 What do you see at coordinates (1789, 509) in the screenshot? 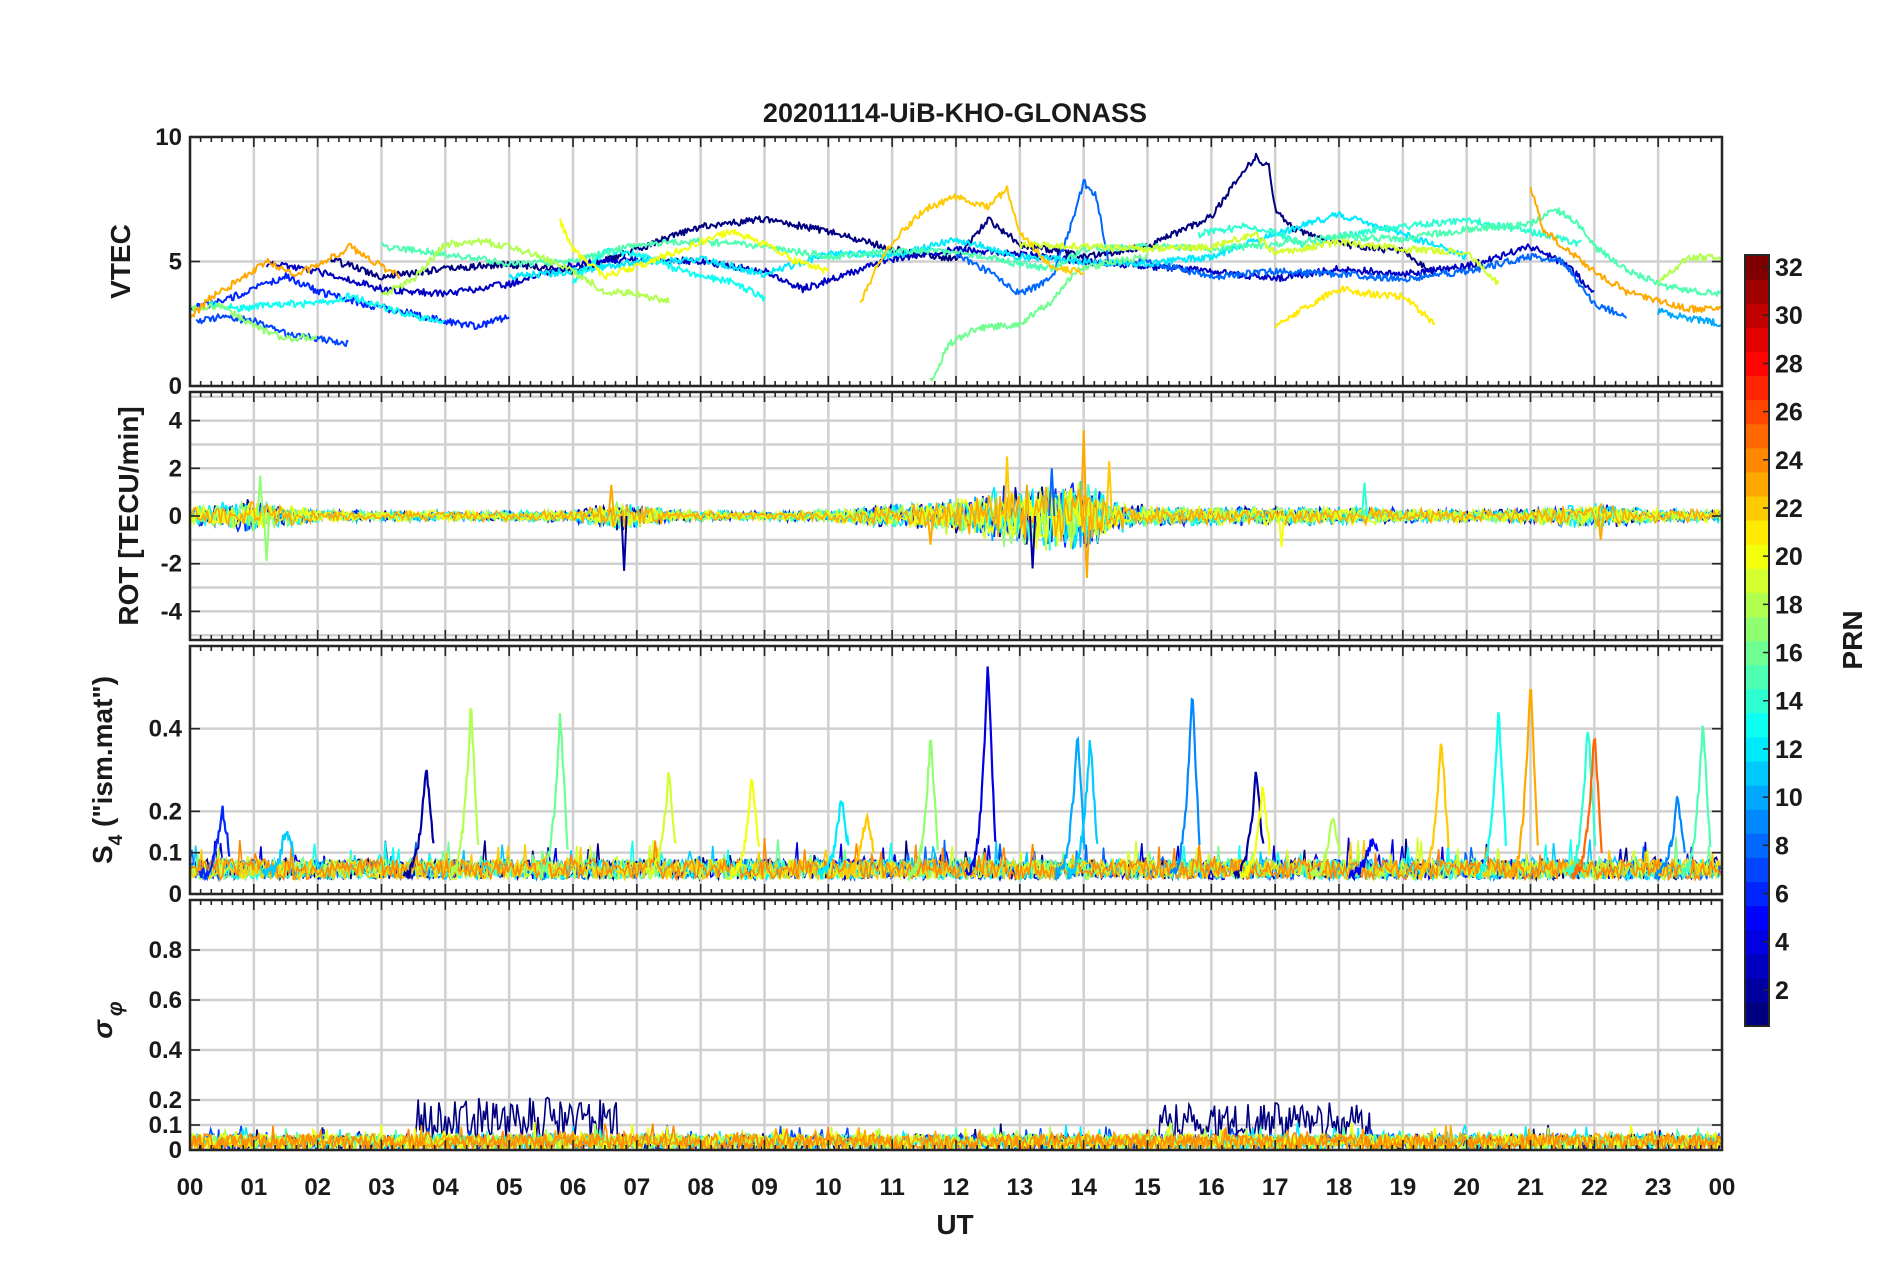
I see `colorbar-tick-label: 22` at bounding box center [1789, 509].